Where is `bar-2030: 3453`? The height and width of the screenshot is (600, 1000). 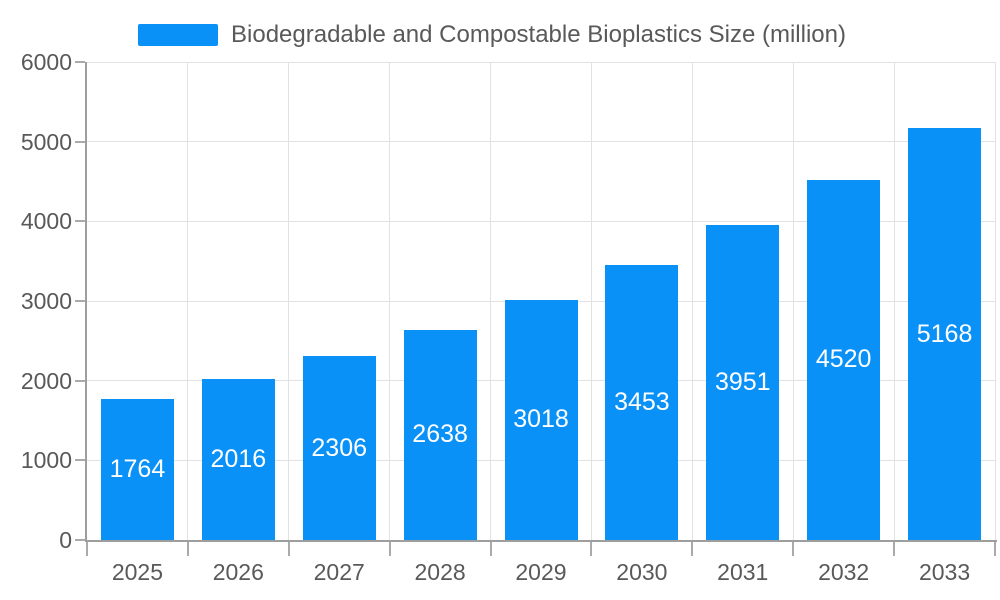
bar-2030: 3453 is located at coordinates (642, 402).